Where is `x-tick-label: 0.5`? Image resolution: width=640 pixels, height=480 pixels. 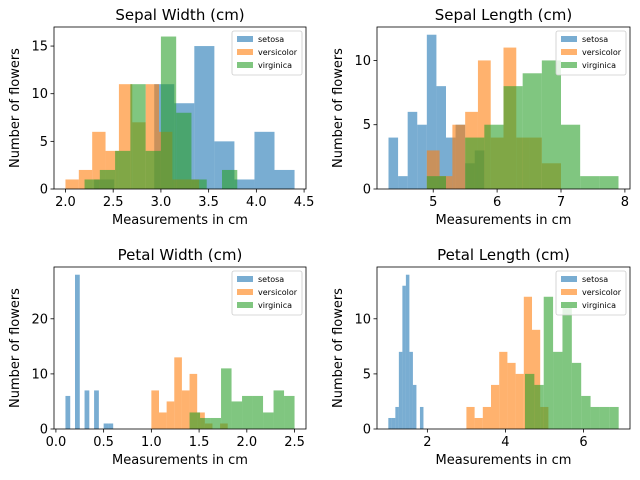
x-tick-label: 0.5 is located at coordinates (103, 442).